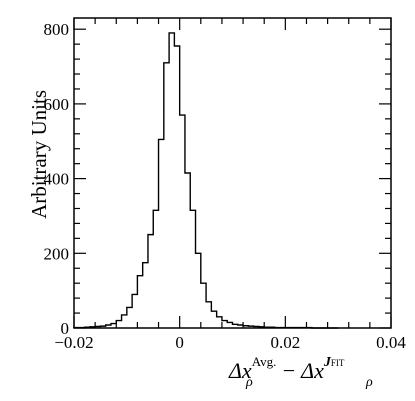 This screenshot has width=415, height=401. Describe the element at coordinates (57, 253) in the screenshot. I see `y-tick-label: 200` at that location.